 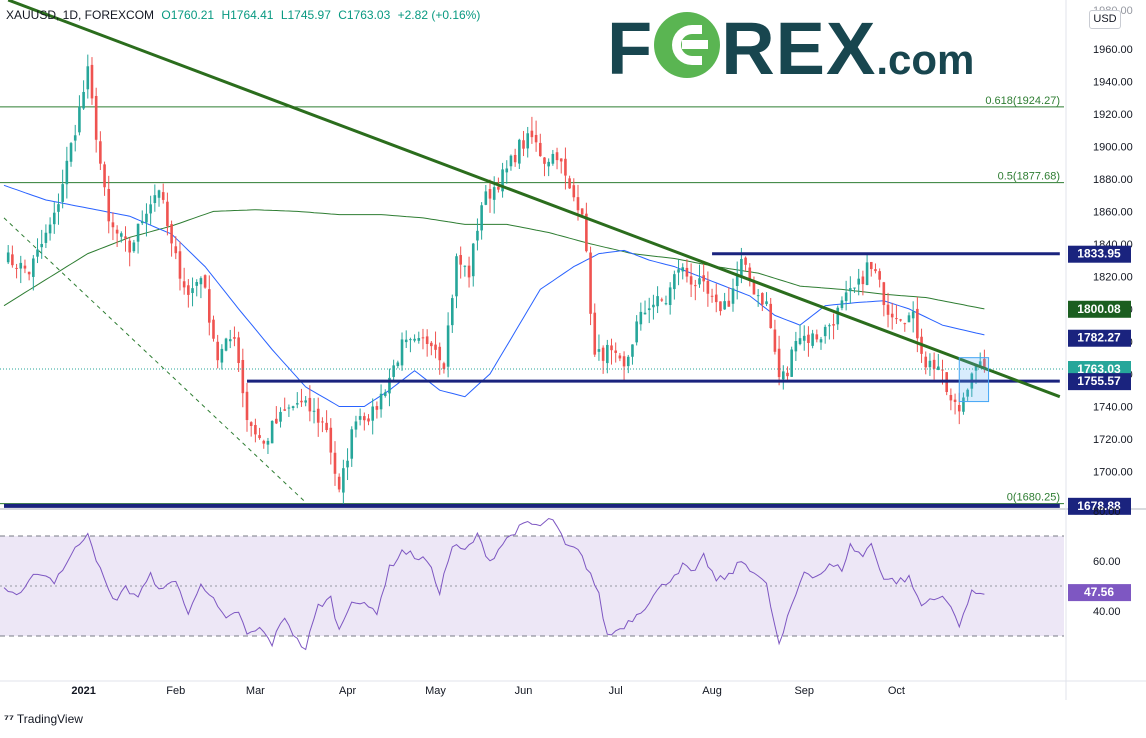 I want to click on forex-logo: F REX.com, so click(x=790, y=54).